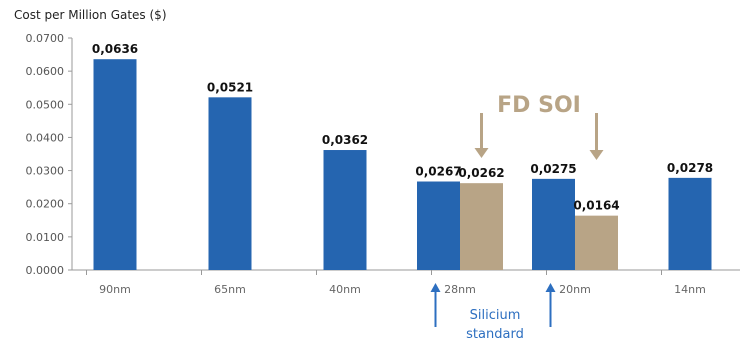 The height and width of the screenshot is (347, 745). I want to click on fd-soi-label: FD SOI, so click(539, 105).